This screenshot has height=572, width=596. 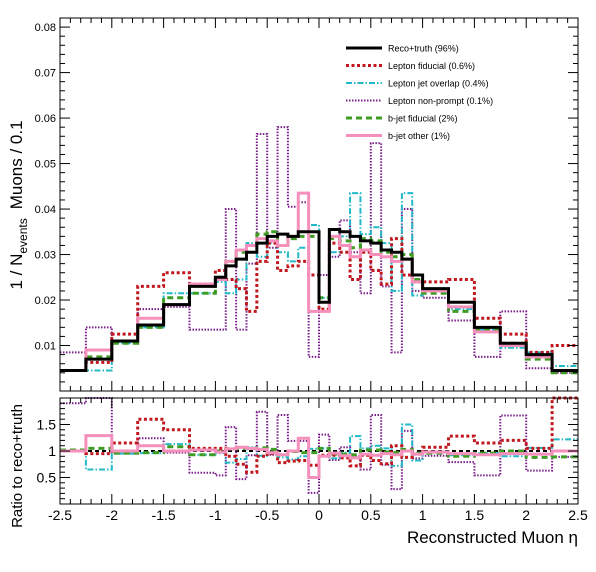 What do you see at coordinates (371, 515) in the screenshot?
I see `x-tick-label: 0.5` at bounding box center [371, 515].